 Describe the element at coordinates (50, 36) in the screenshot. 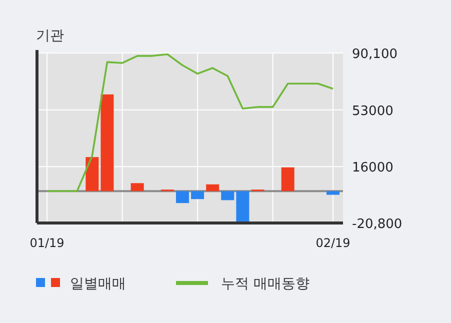

I see `chart-title: 기관` at that location.